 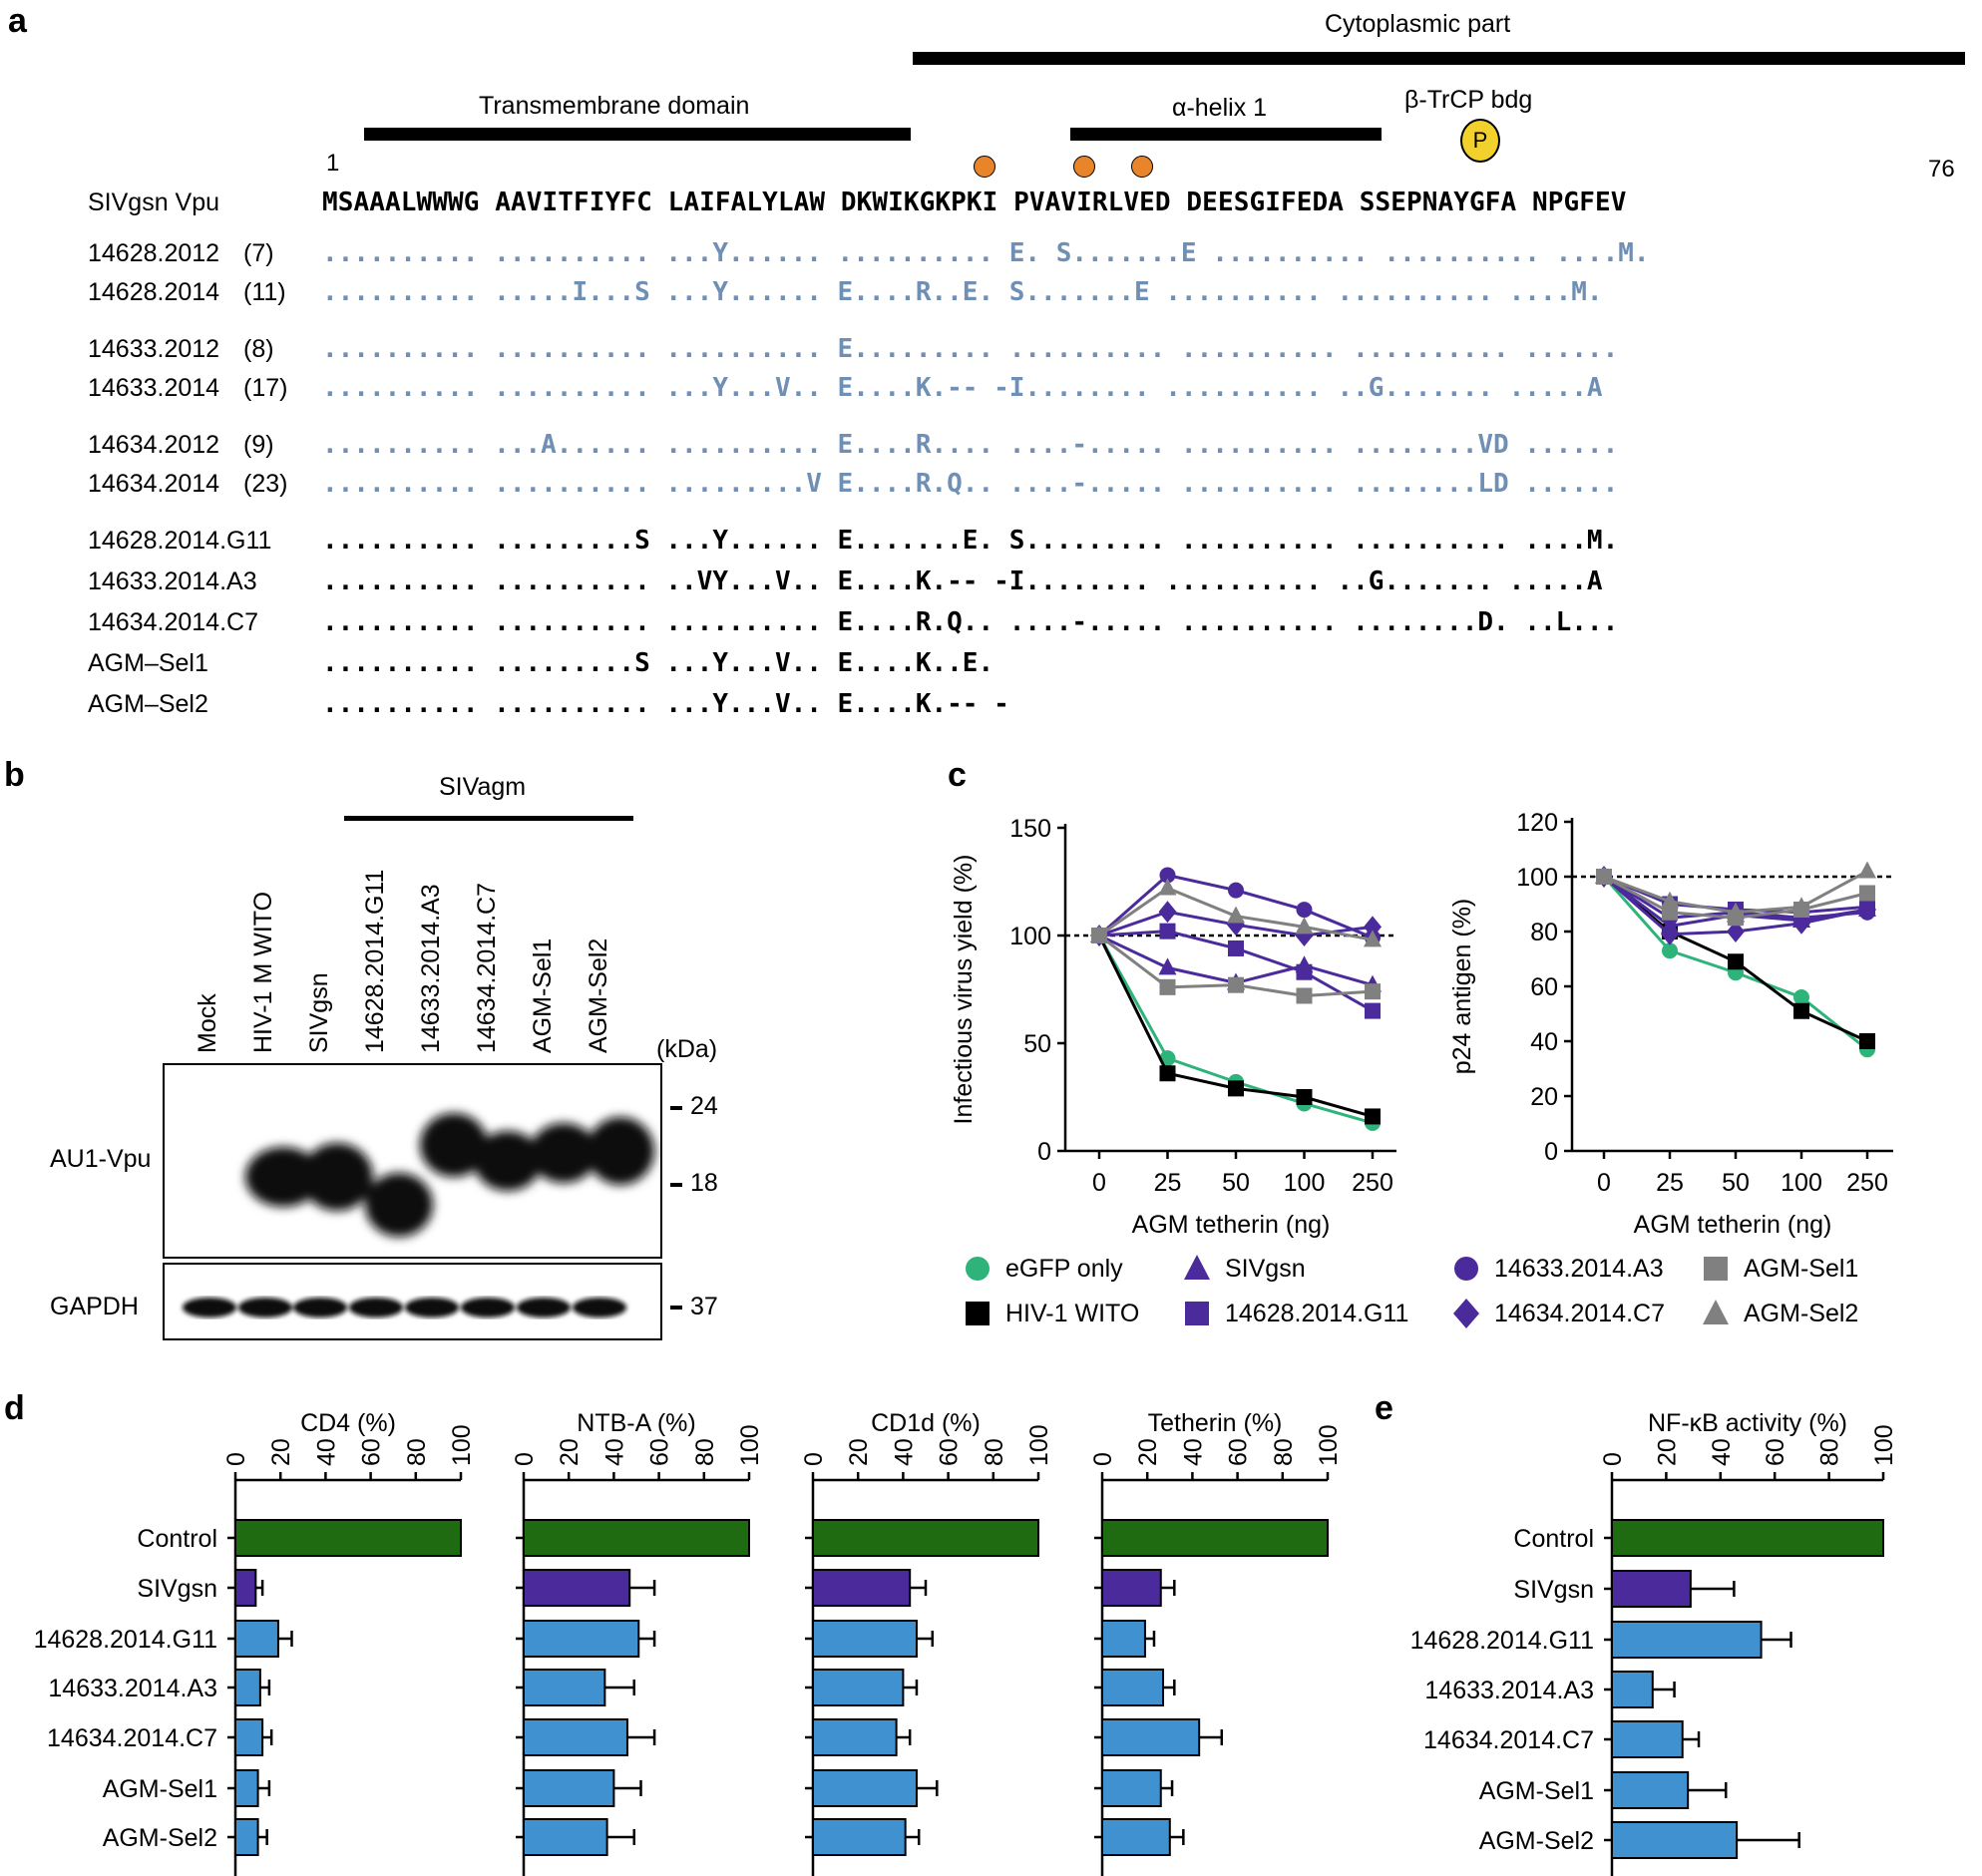 I want to click on panel-label-e: e, so click(x=1384, y=1408).